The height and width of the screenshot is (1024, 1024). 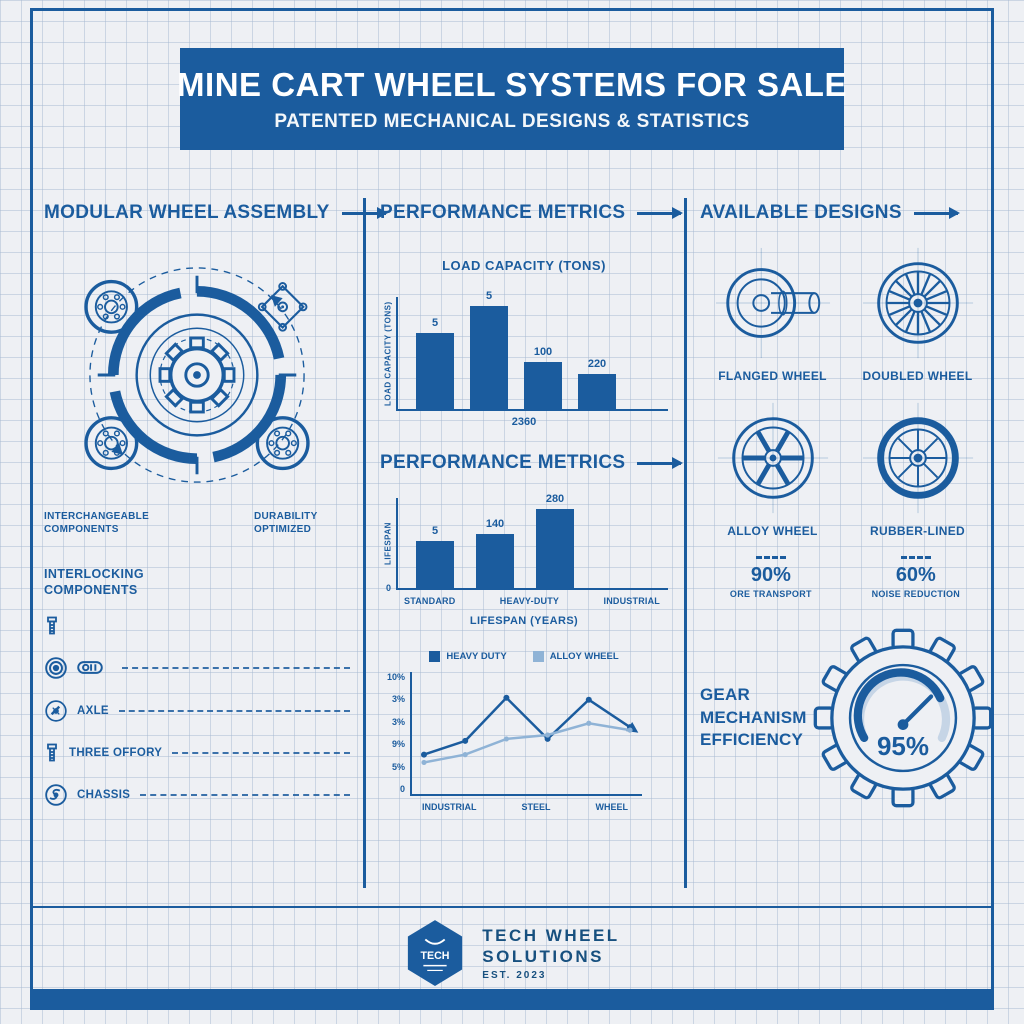 What do you see at coordinates (685, 543) in the screenshot?
I see `column-divider-right` at bounding box center [685, 543].